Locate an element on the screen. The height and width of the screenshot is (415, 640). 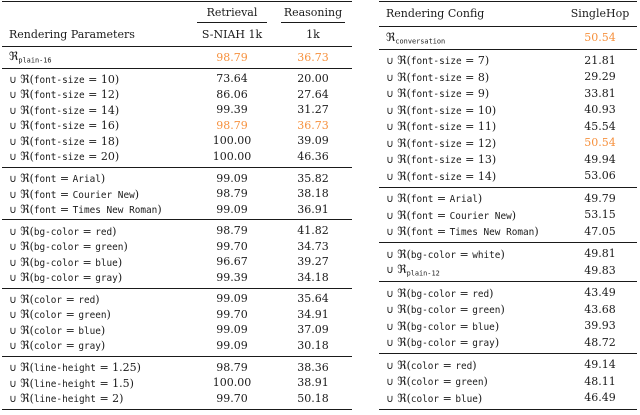
metric-value: 53.15 is located at coordinates (600, 215).